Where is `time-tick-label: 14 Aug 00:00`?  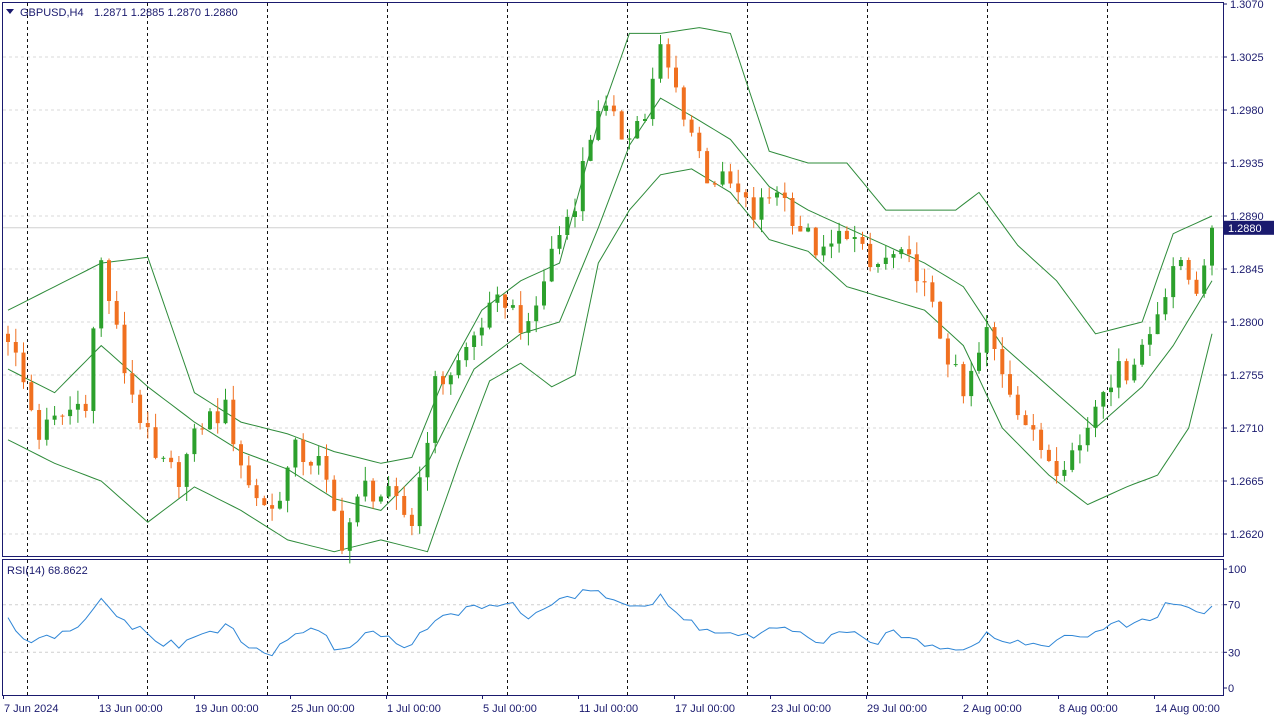
time-tick-label: 14 Aug 00:00 is located at coordinates (1187, 709).